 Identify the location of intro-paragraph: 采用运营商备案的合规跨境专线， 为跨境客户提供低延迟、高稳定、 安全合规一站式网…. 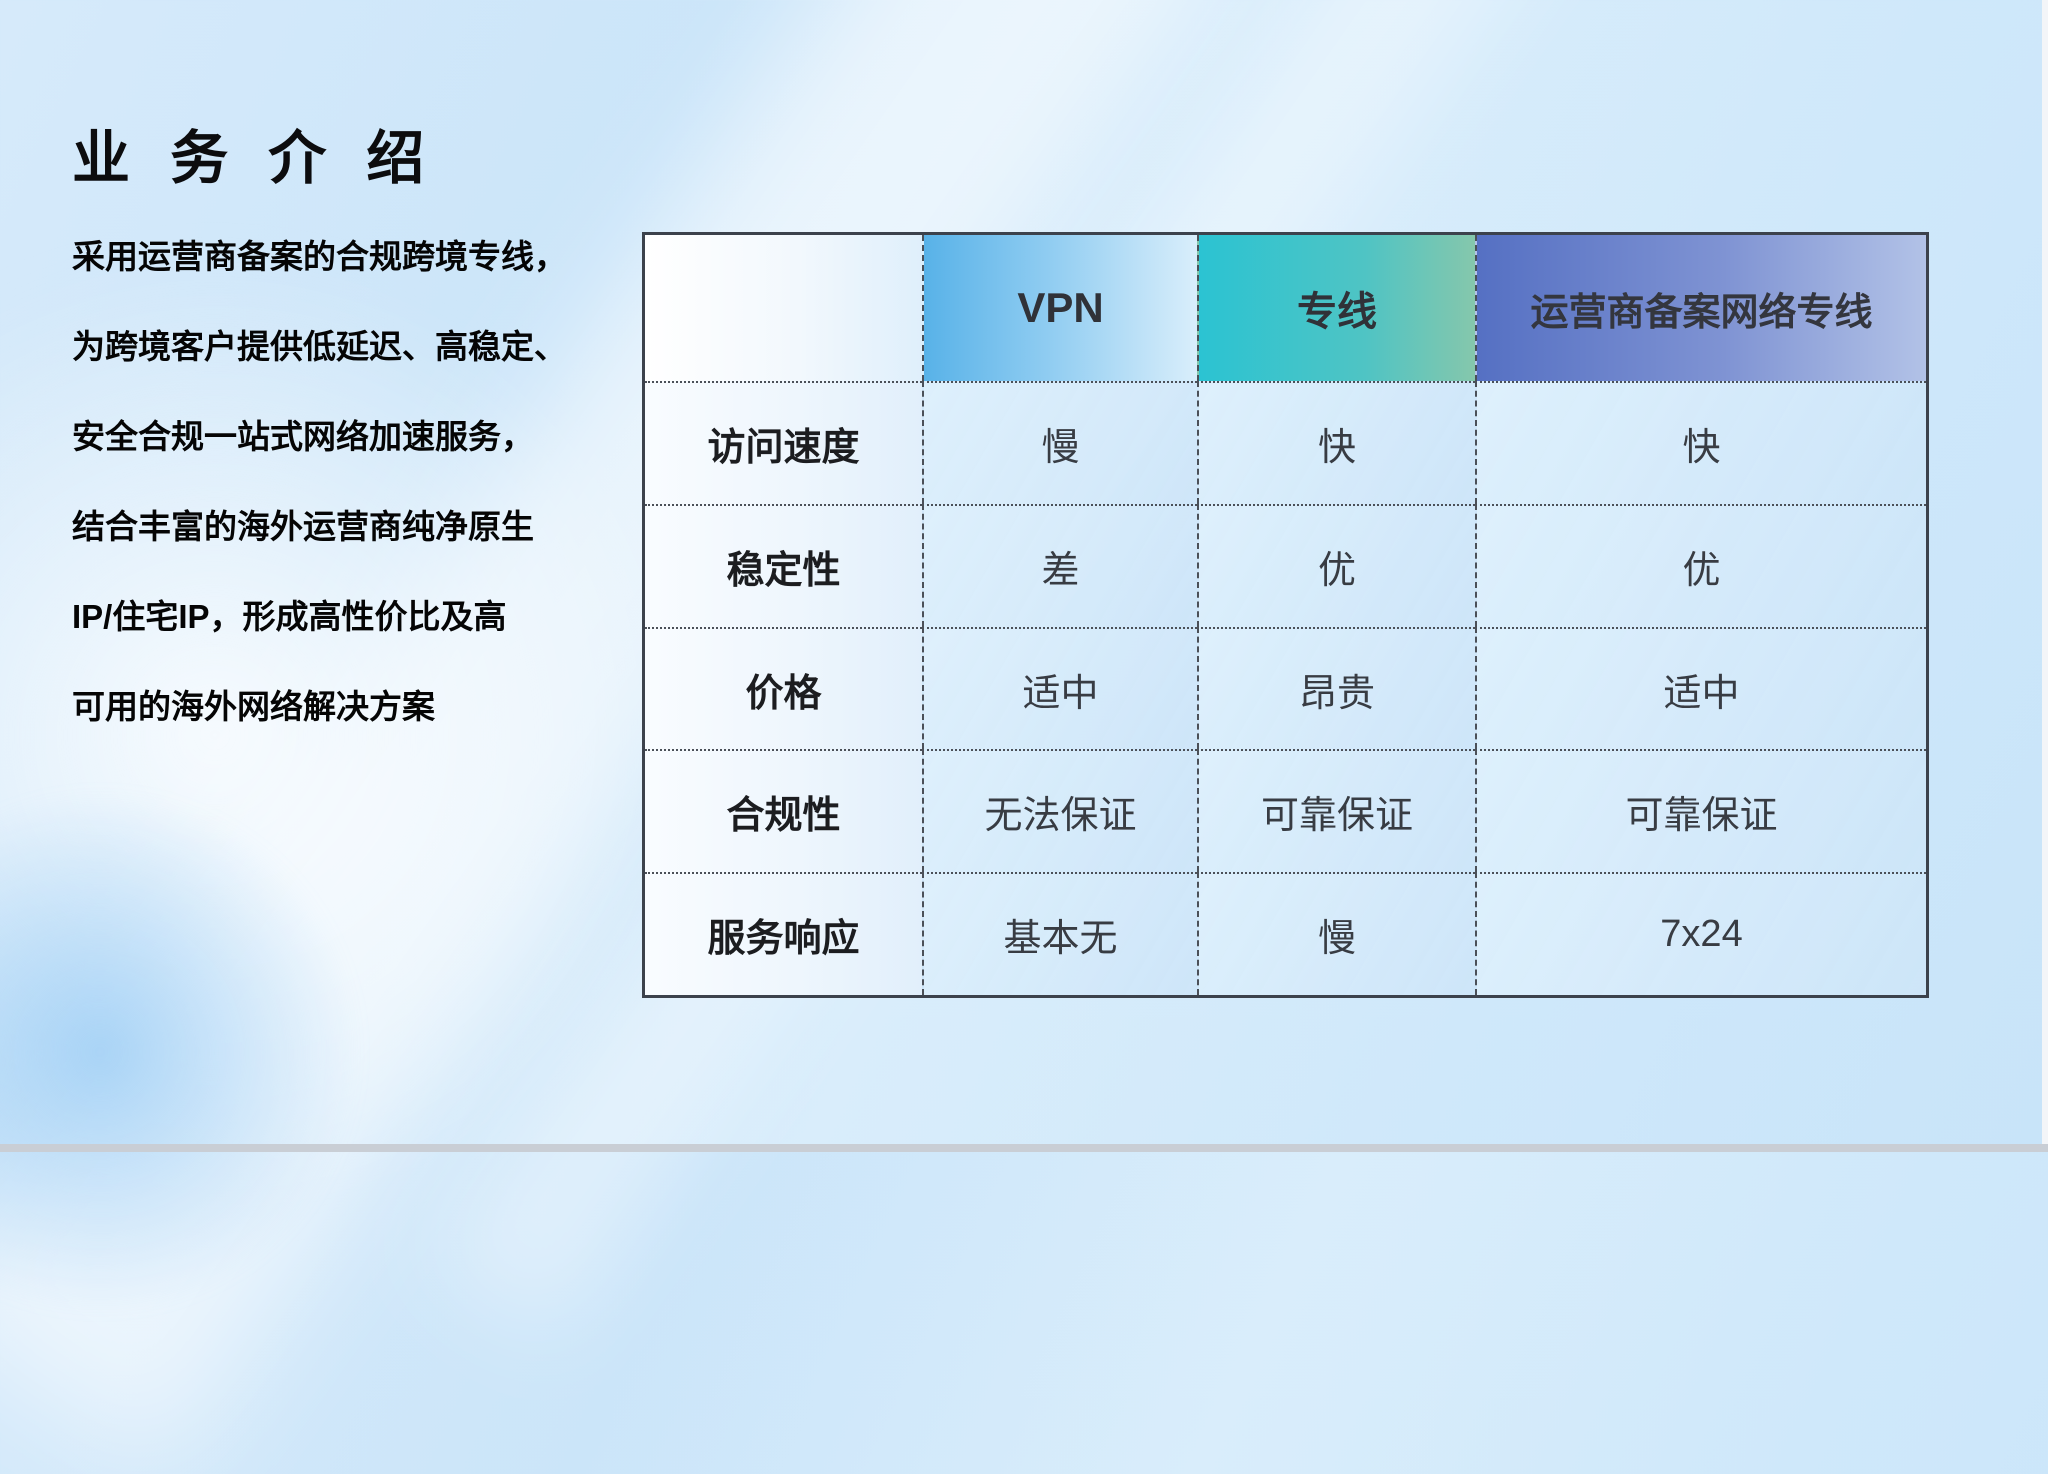
(357, 482).